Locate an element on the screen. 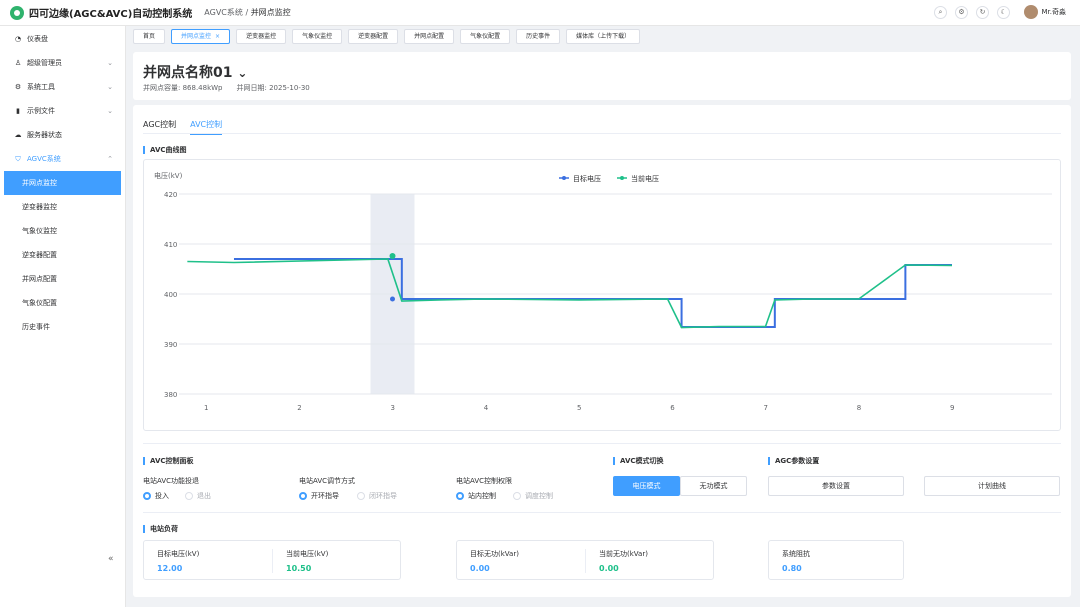 Image resolution: width=1080 pixels, height=607 pixels. plan-curve-button: 计划曲线 is located at coordinates (992, 486).